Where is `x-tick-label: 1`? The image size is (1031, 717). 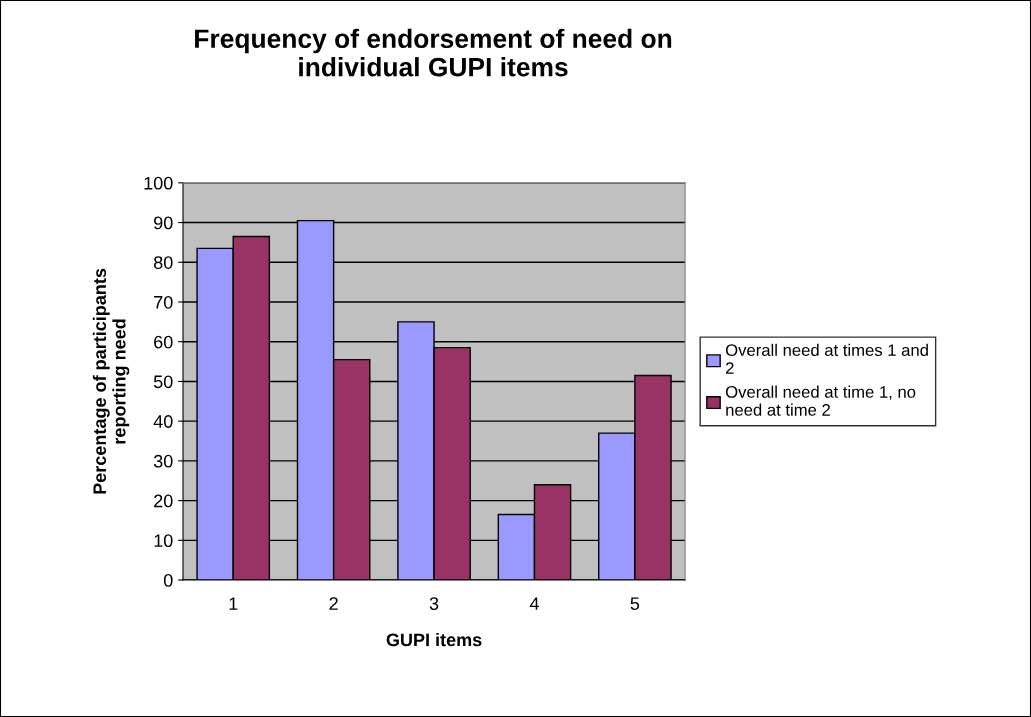 x-tick-label: 1 is located at coordinates (233, 603).